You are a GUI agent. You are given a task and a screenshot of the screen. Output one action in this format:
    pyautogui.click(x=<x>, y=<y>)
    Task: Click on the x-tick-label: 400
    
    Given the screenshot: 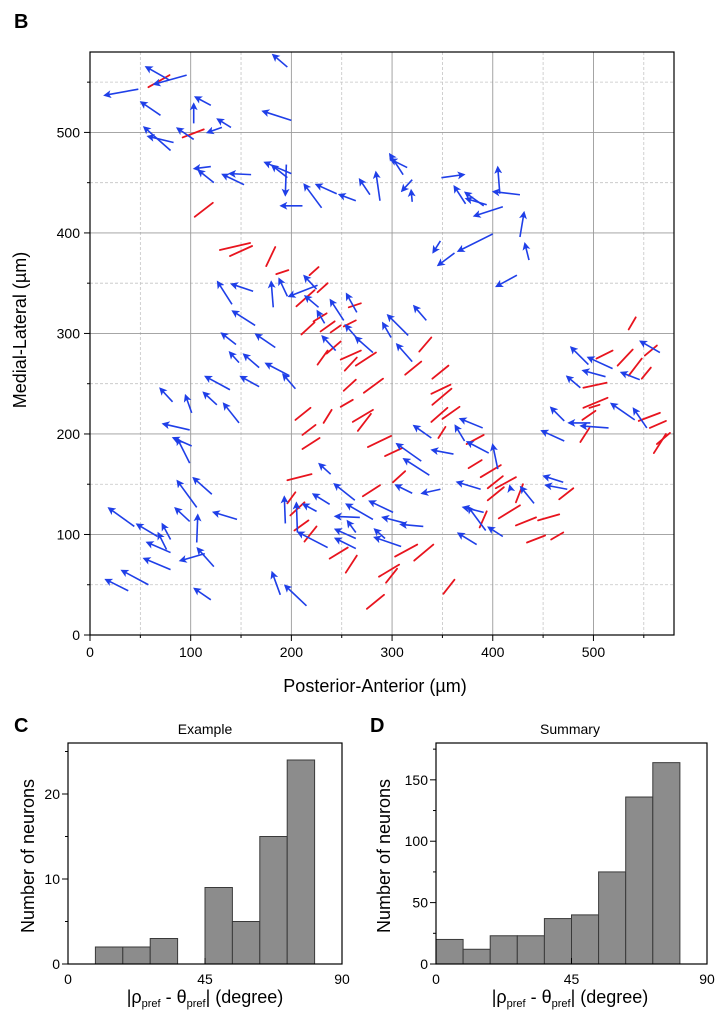 What is the action you would take?
    pyautogui.click(x=493, y=652)
    